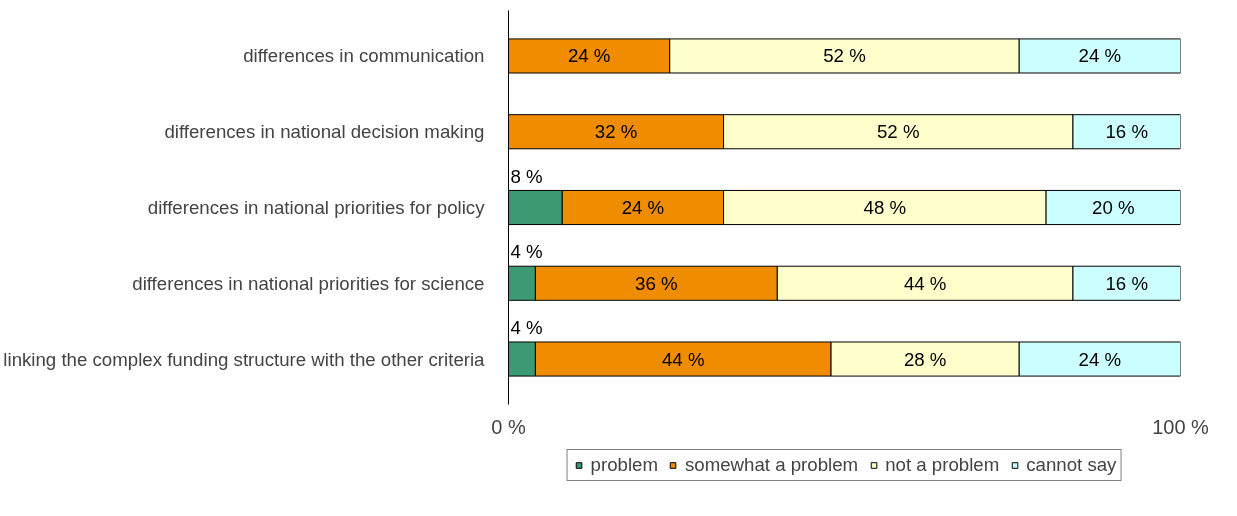  I want to click on y-tick-label: differences in national priorities for policy, so click(316, 207).